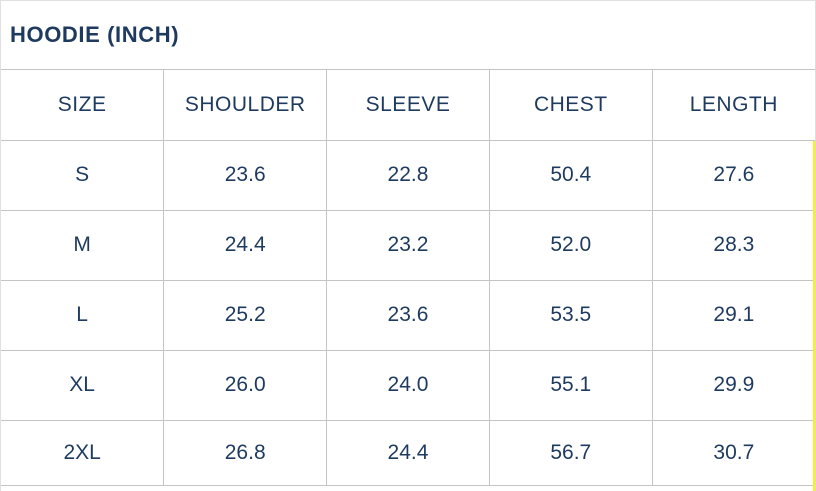  Describe the element at coordinates (733, 315) in the screenshot. I see `length-value-cell: 29.1` at that location.